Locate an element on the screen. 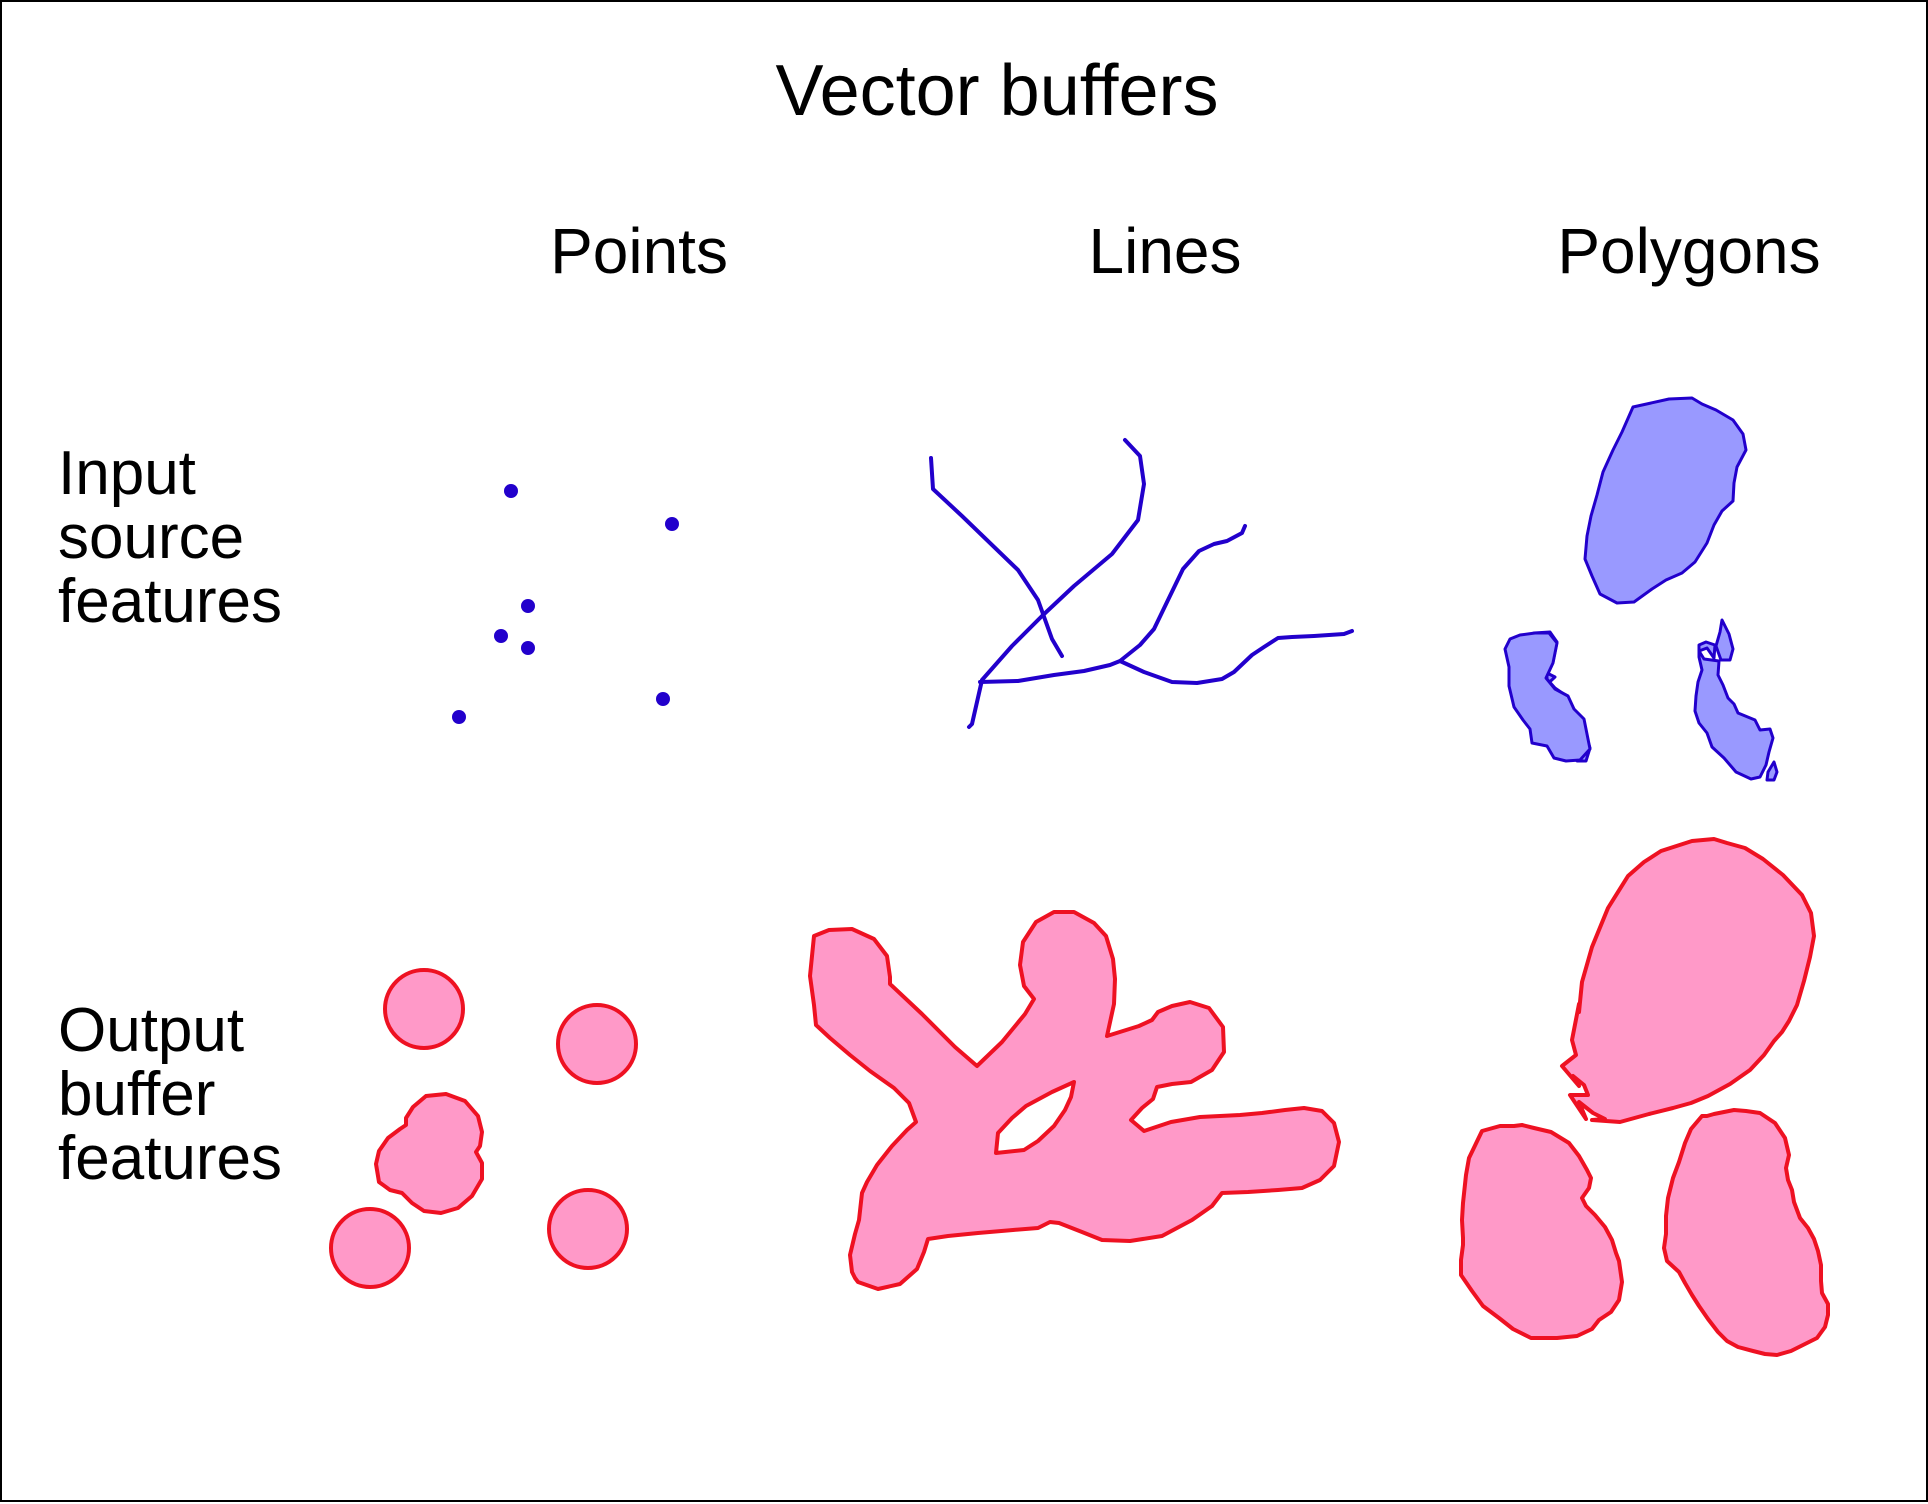 This screenshot has width=1928, height=1504. column-header-points: Points is located at coordinates (639, 251).